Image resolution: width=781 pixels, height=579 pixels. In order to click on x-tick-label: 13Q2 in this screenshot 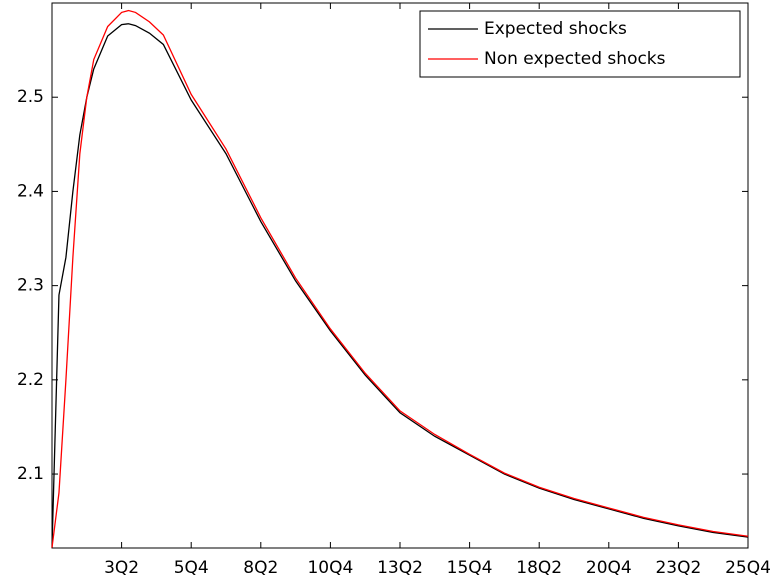, I will do `click(400, 568)`.